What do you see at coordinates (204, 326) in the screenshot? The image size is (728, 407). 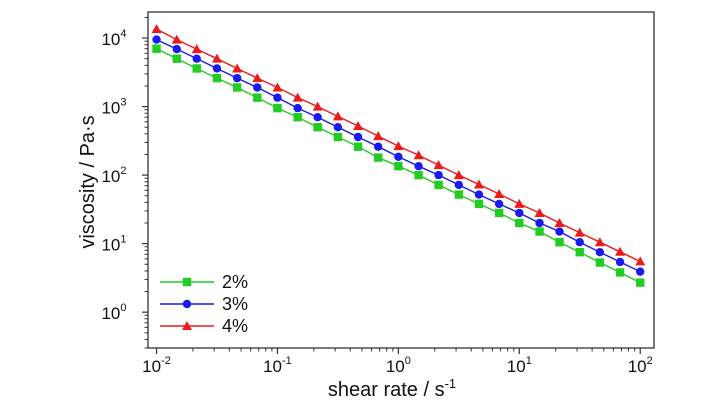 I see `legend-item: 4%` at bounding box center [204, 326].